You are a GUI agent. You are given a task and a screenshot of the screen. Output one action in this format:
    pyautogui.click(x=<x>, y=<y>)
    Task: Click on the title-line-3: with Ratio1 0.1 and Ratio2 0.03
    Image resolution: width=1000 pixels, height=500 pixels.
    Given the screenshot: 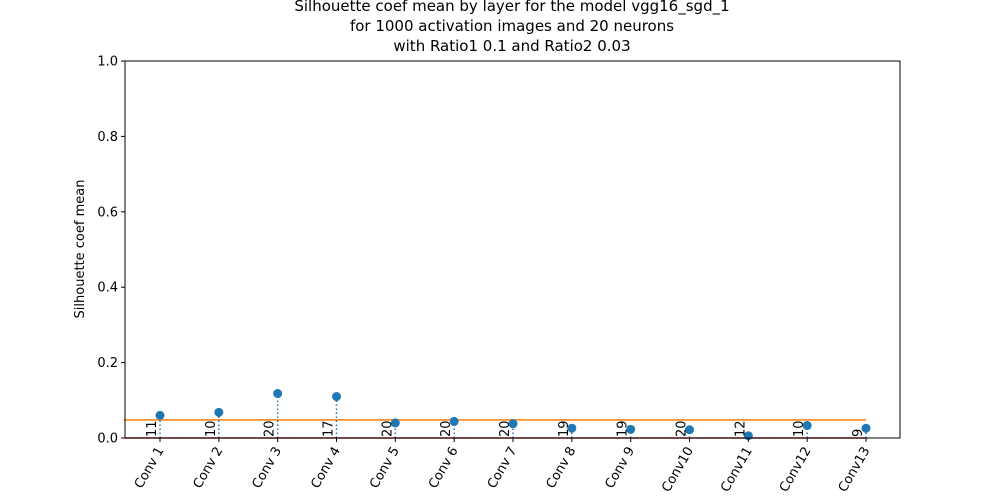 What is the action you would take?
    pyautogui.click(x=511, y=46)
    